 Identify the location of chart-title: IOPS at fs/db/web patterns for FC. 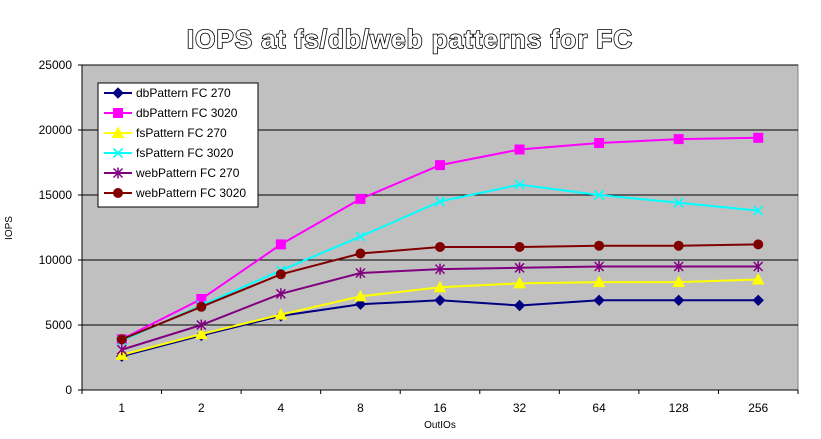
(410, 39).